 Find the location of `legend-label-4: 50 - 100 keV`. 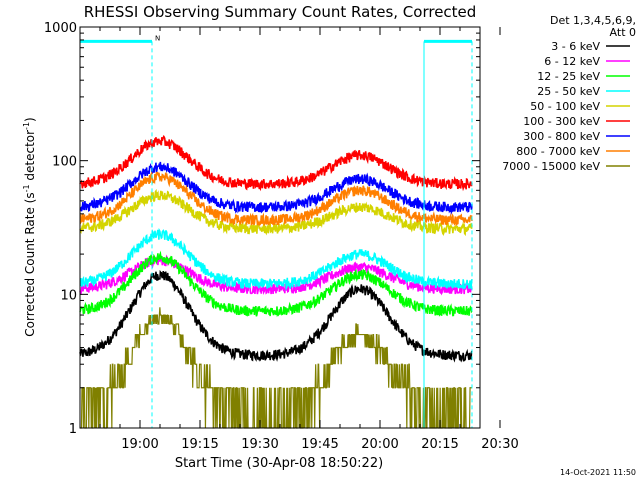

legend-label-4: 50 - 100 keV is located at coordinates (565, 106).